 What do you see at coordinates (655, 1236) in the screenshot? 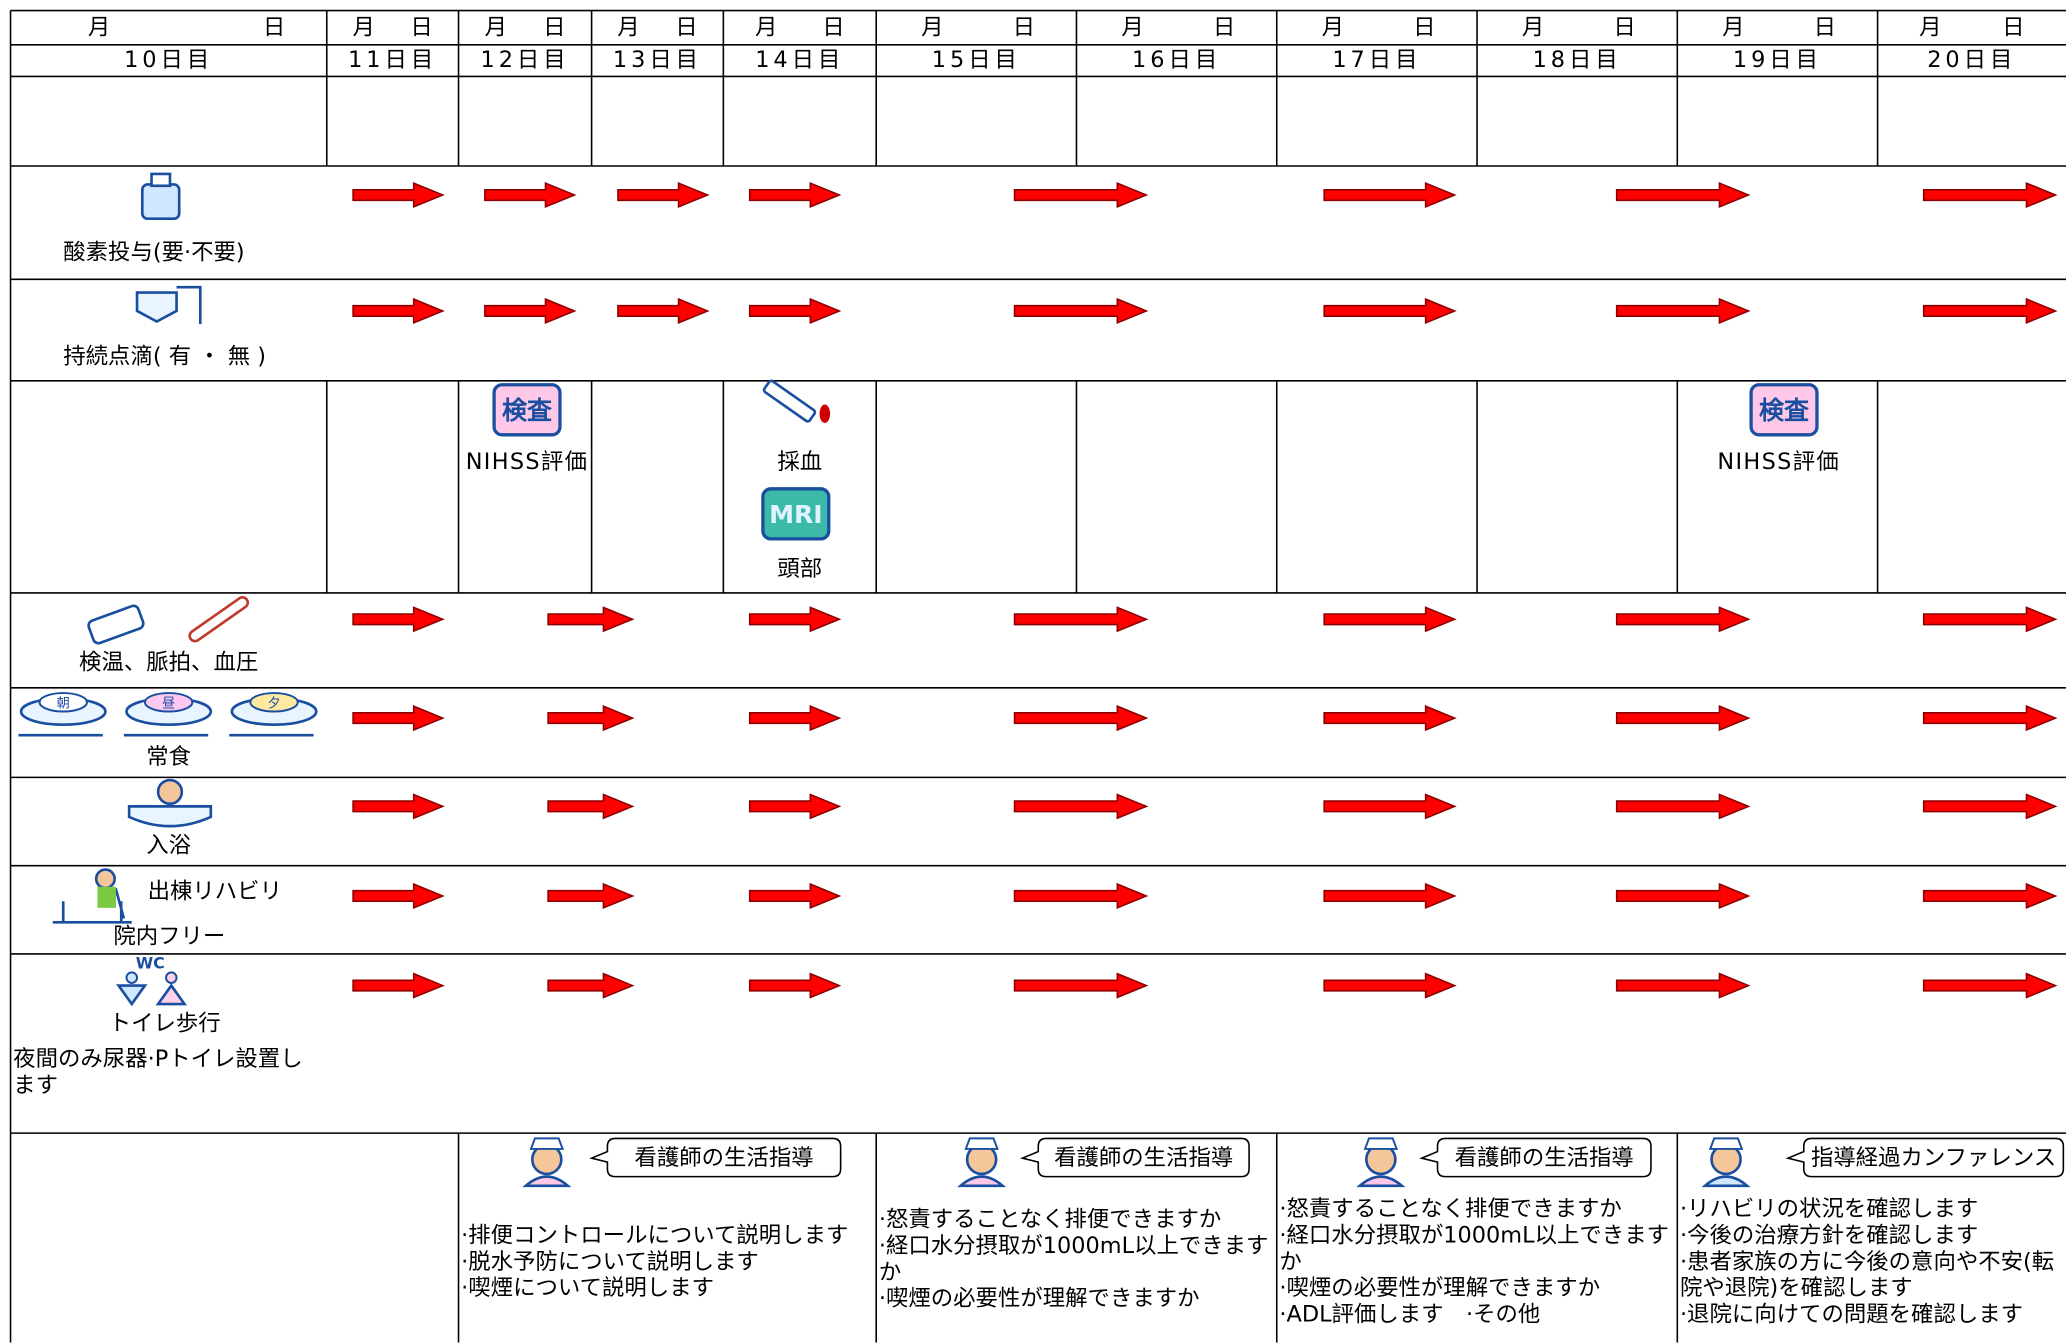
I see `guidance-item: ·排便コントロールについて説明します` at bounding box center [655, 1236].